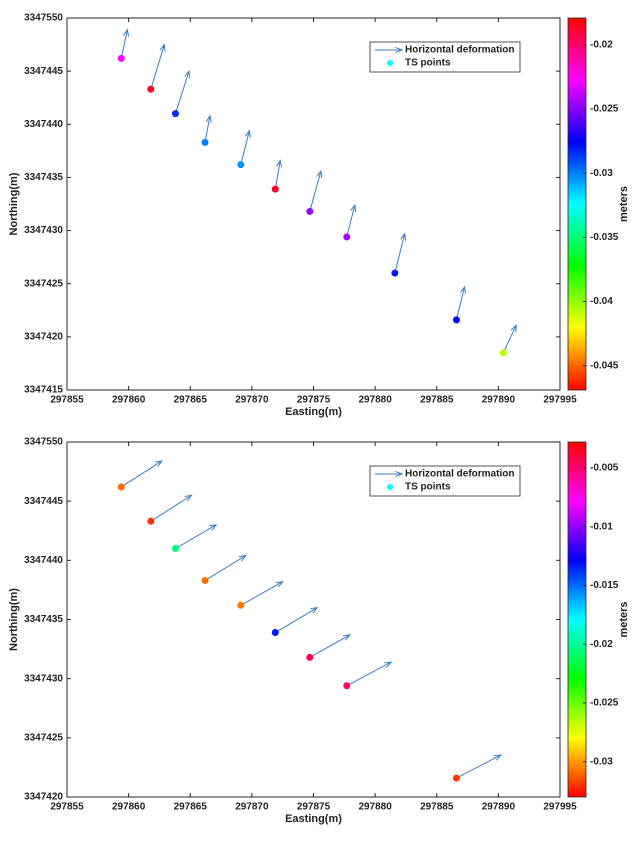 The height and width of the screenshot is (848, 638). Describe the element at coordinates (43, 283) in the screenshot. I see `y-tick-label: 3347425` at that location.